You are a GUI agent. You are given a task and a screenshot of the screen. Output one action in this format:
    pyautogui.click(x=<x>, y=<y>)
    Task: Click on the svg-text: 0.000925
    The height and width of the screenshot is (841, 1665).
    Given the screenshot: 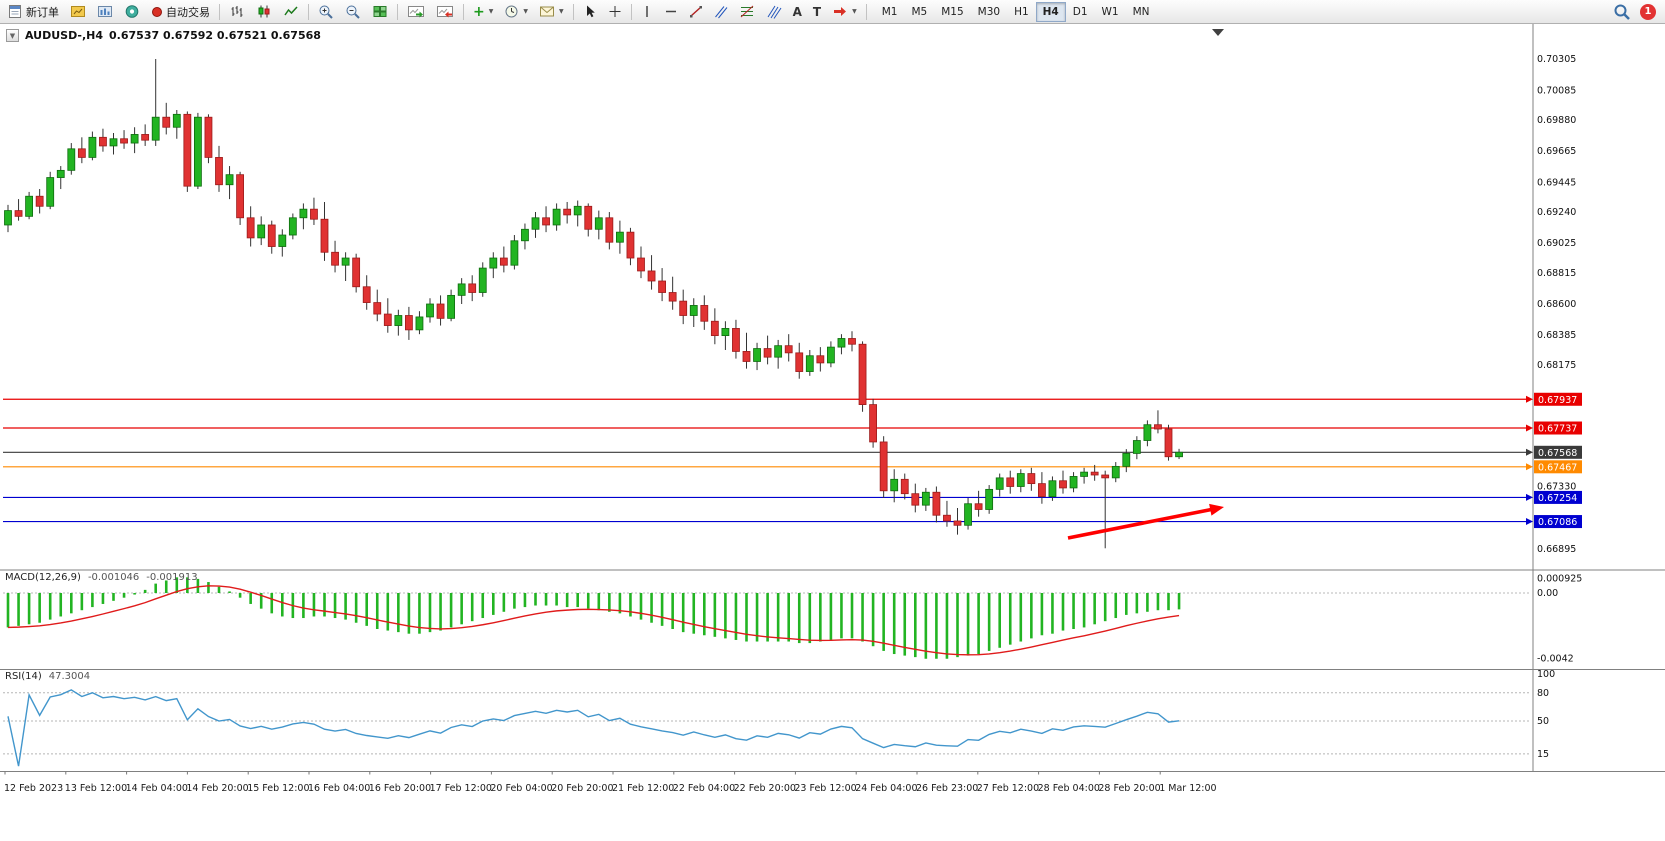 What is the action you would take?
    pyautogui.click(x=1559, y=579)
    